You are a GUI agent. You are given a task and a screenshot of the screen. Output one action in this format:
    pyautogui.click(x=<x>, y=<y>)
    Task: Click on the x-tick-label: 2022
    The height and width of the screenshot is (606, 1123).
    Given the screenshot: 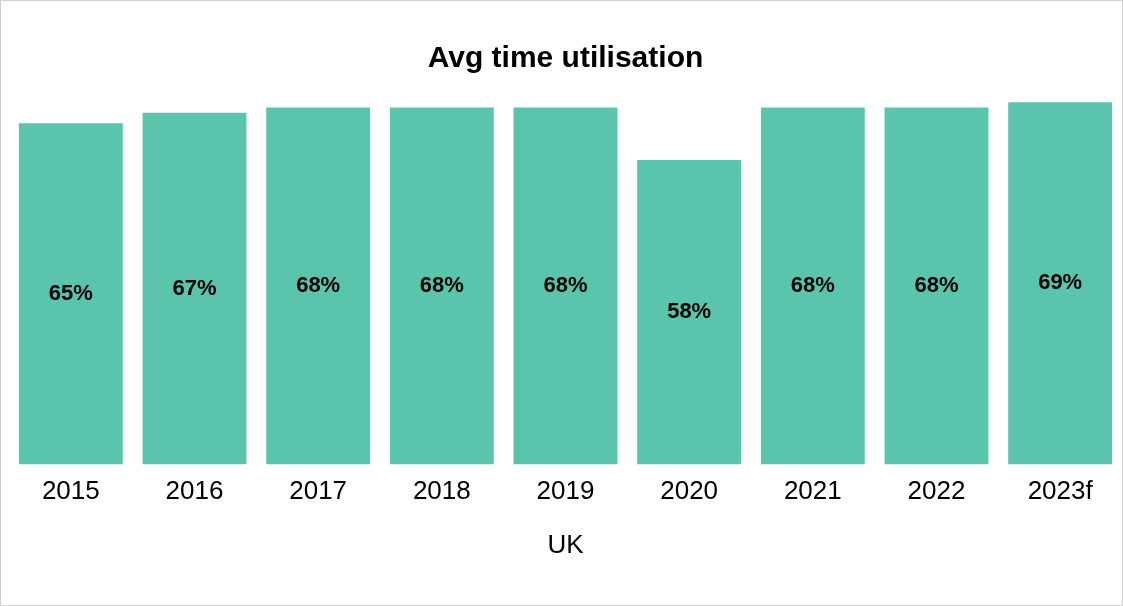 What is the action you would take?
    pyautogui.click(x=936, y=490)
    